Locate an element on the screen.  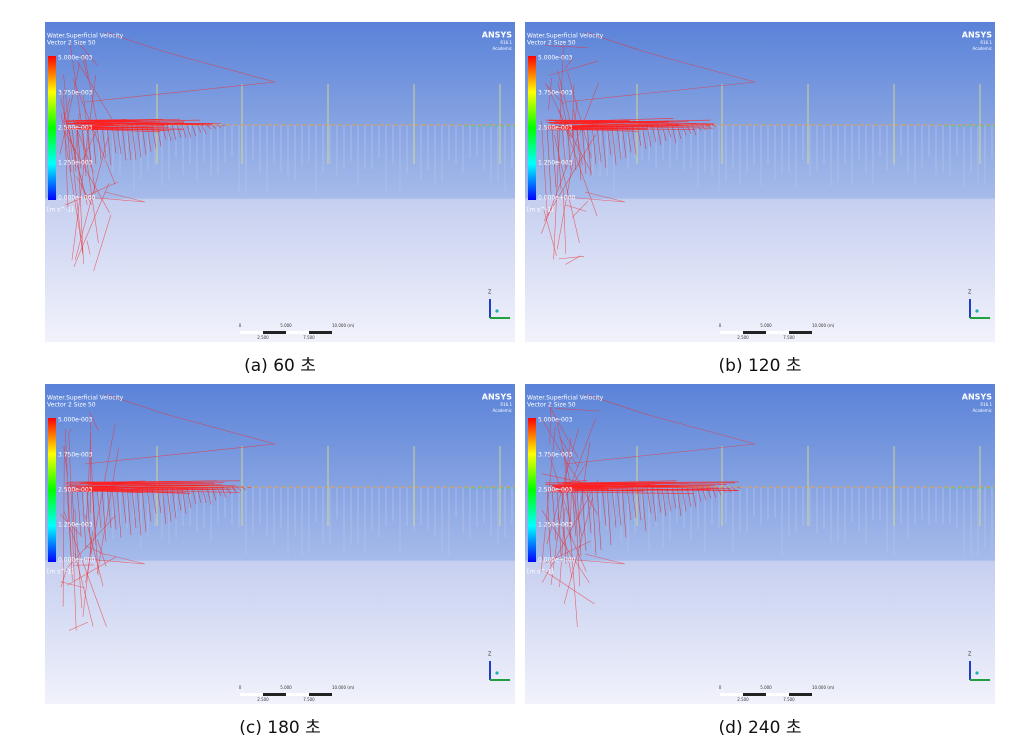
scale-label: 0 is located at coordinates (240, 325).